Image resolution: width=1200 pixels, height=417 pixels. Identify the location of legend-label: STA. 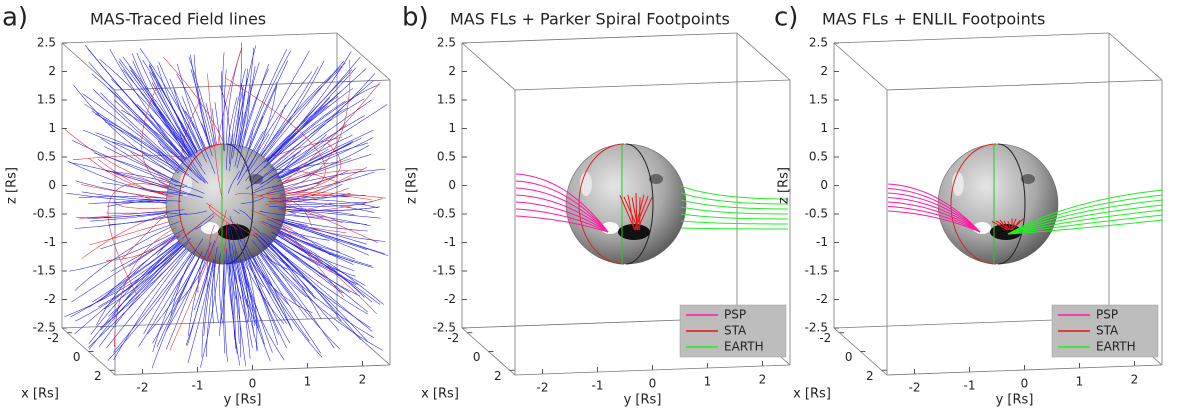
(735, 331).